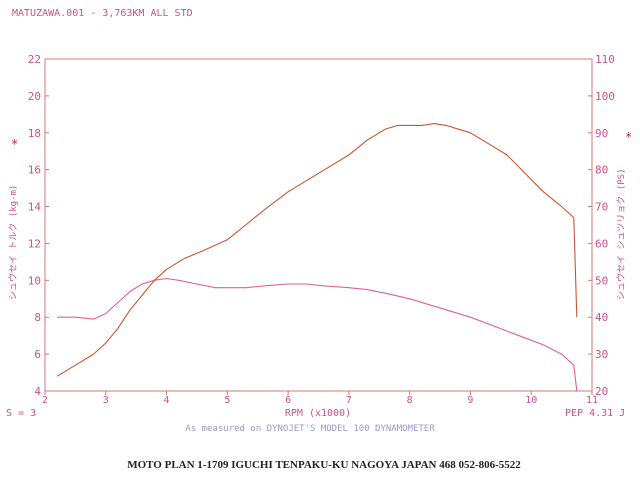  I want to click on y-right-tick-label: 70, so click(601, 207).